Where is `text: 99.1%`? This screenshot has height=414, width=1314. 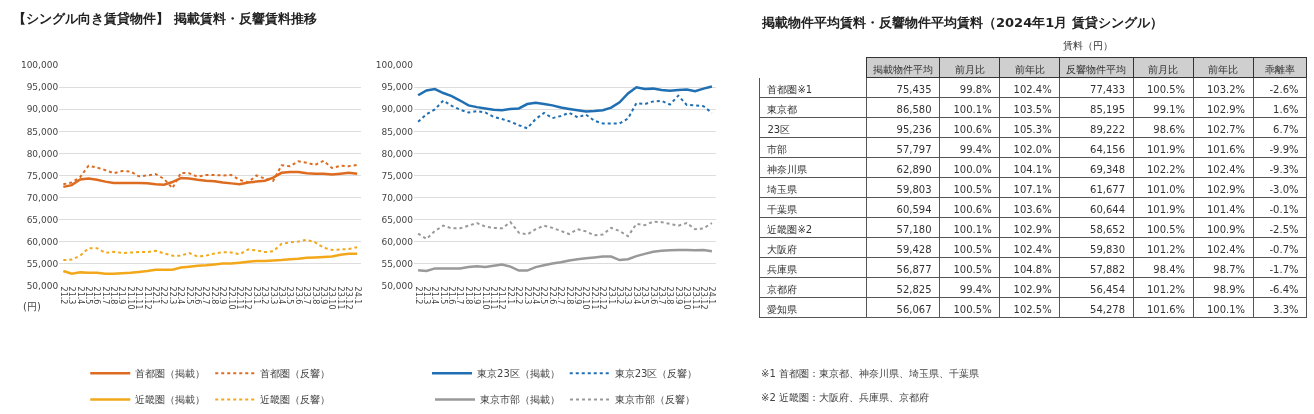
text: 99.1% is located at coordinates (1169, 109).